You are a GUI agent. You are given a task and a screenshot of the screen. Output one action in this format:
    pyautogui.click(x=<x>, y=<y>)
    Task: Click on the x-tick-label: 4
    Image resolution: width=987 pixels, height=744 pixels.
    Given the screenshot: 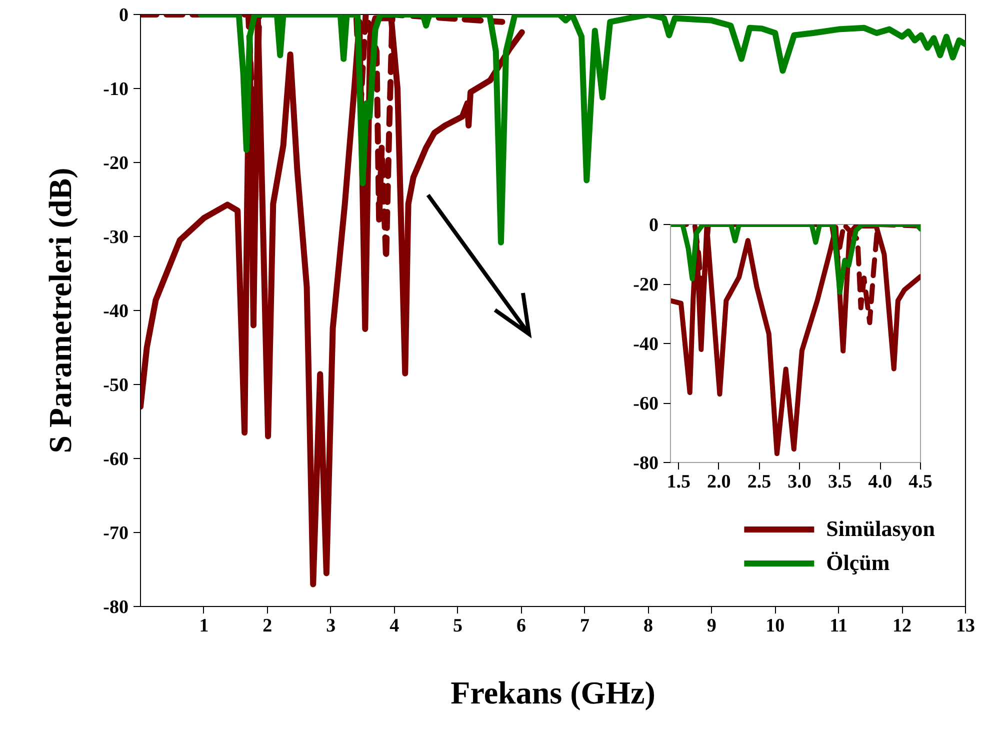 What is the action you would take?
    pyautogui.click(x=395, y=626)
    